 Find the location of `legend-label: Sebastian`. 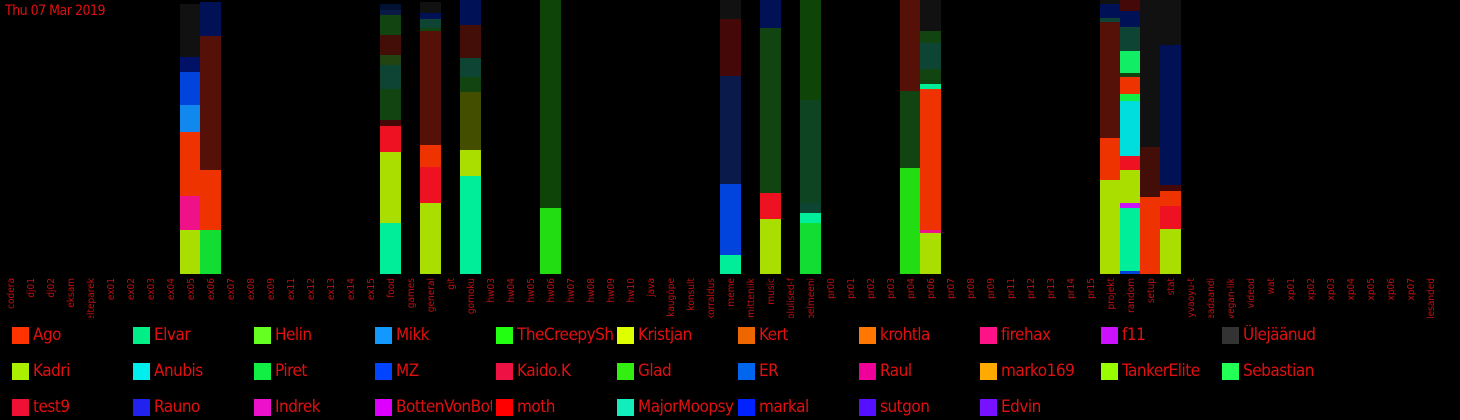

legend-label: Sebastian is located at coordinates (1279, 371).